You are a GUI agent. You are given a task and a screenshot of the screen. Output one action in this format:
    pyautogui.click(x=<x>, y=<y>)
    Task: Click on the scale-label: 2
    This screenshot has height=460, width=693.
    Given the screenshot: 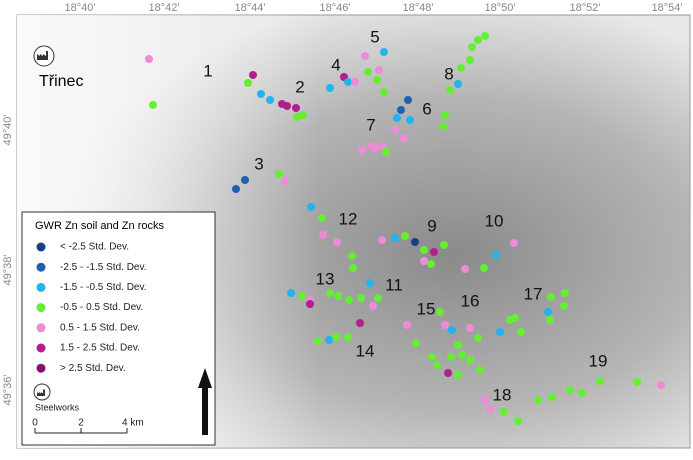 What is the action you would take?
    pyautogui.click(x=81, y=423)
    